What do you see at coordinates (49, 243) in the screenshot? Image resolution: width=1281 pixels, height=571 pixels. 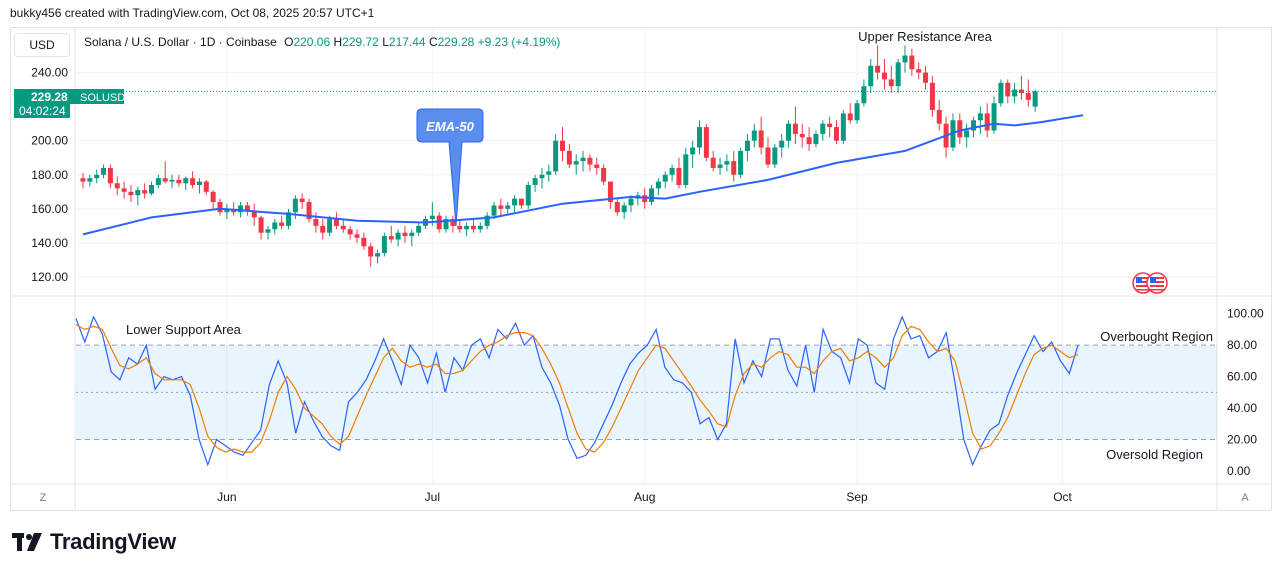 I see `price-tick-label: 140.00` at bounding box center [49, 243].